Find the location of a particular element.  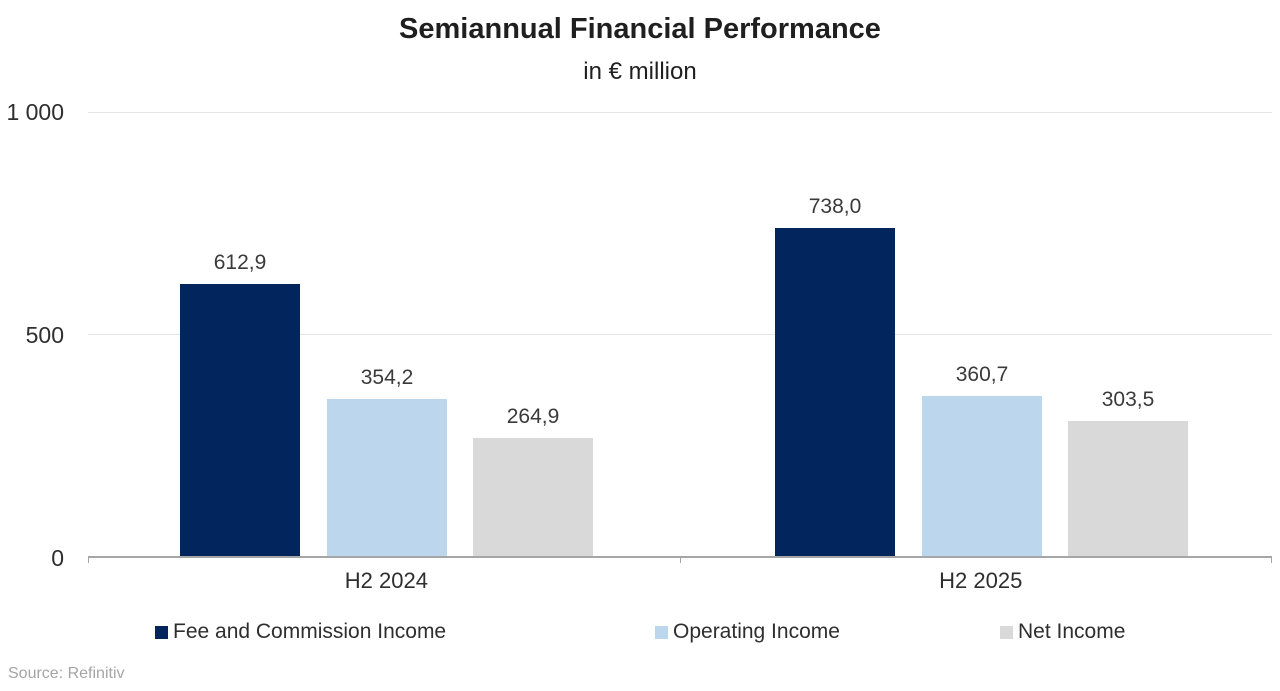

legend-label: Net Income is located at coordinates (1072, 631).